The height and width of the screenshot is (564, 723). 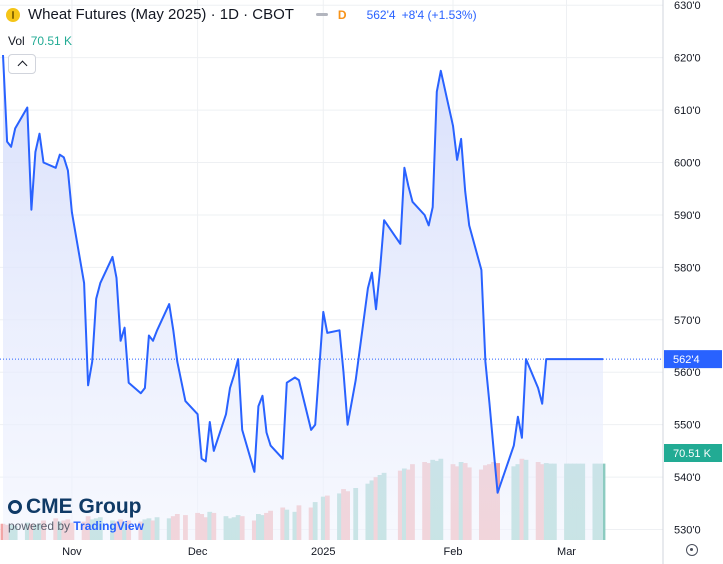 I want to click on y-tick-label: 550'0, so click(x=687, y=426).